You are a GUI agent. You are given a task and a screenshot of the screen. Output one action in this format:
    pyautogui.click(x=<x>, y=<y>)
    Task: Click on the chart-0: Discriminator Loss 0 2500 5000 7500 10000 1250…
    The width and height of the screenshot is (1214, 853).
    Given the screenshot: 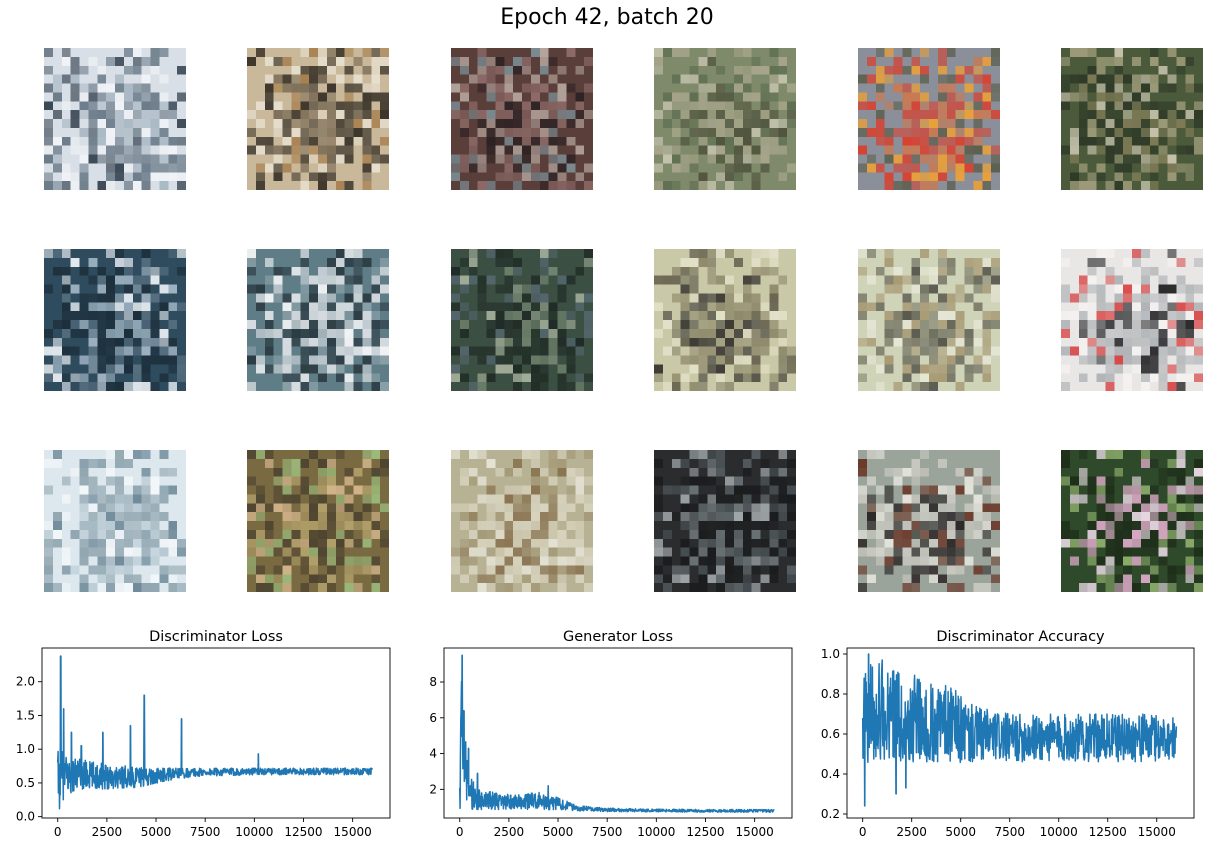 What is the action you would take?
    pyautogui.click(x=203, y=734)
    